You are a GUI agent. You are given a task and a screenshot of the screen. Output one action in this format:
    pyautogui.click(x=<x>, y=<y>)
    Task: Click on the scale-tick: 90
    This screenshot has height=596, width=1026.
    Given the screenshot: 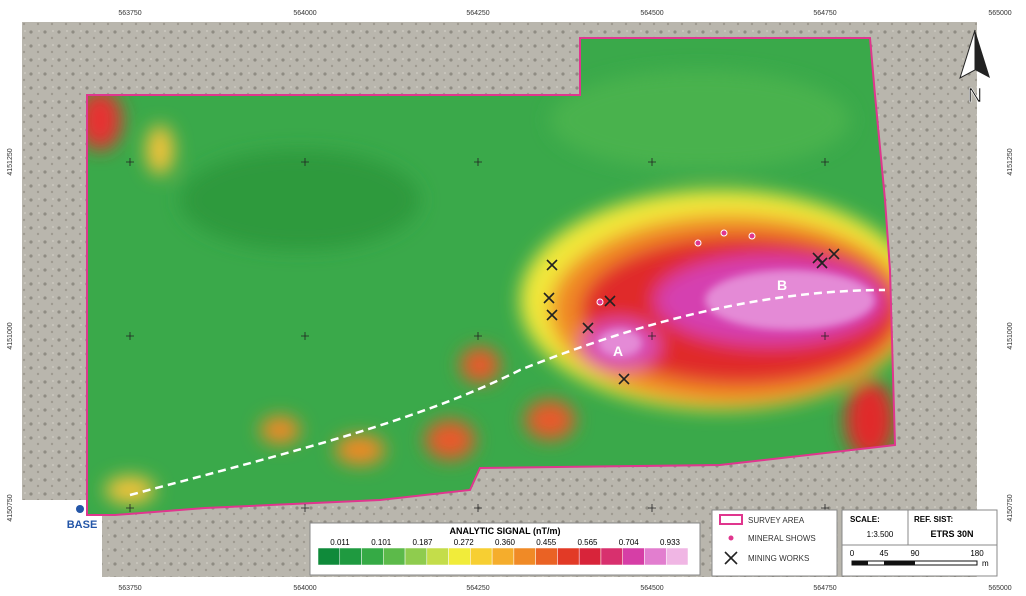 What is the action you would take?
    pyautogui.click(x=915, y=553)
    